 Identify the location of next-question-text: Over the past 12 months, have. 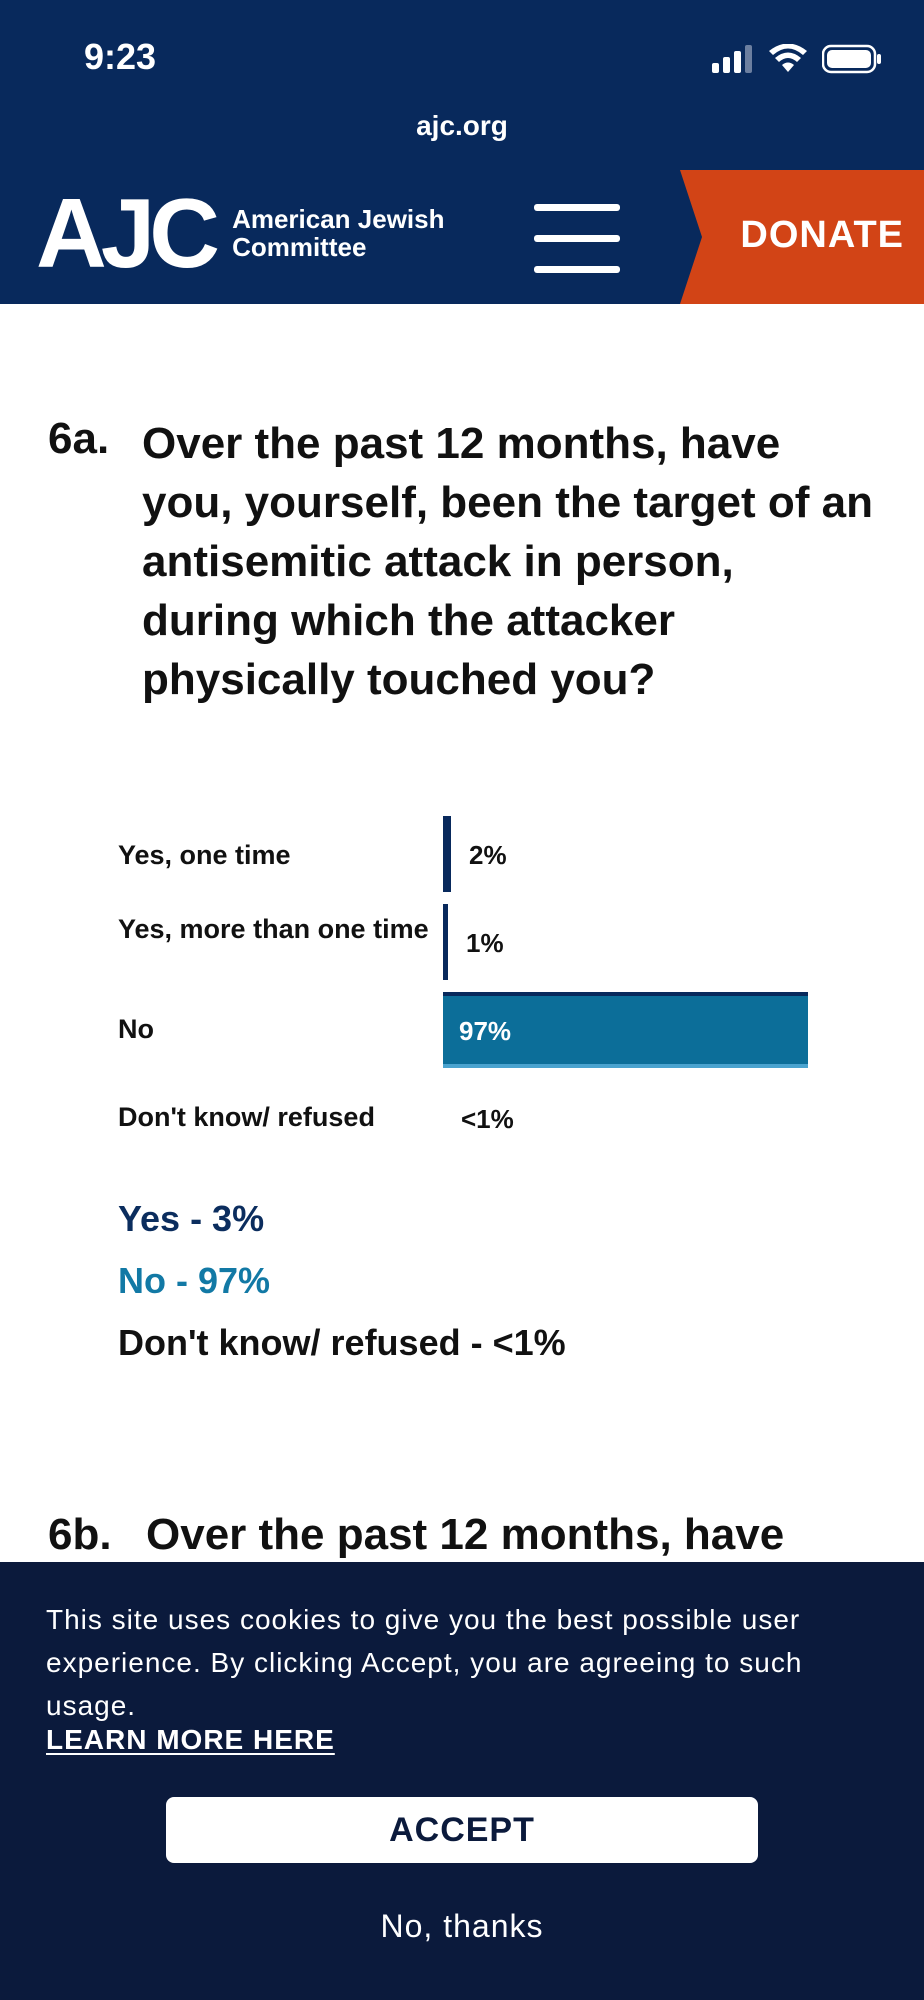
(465, 1534).